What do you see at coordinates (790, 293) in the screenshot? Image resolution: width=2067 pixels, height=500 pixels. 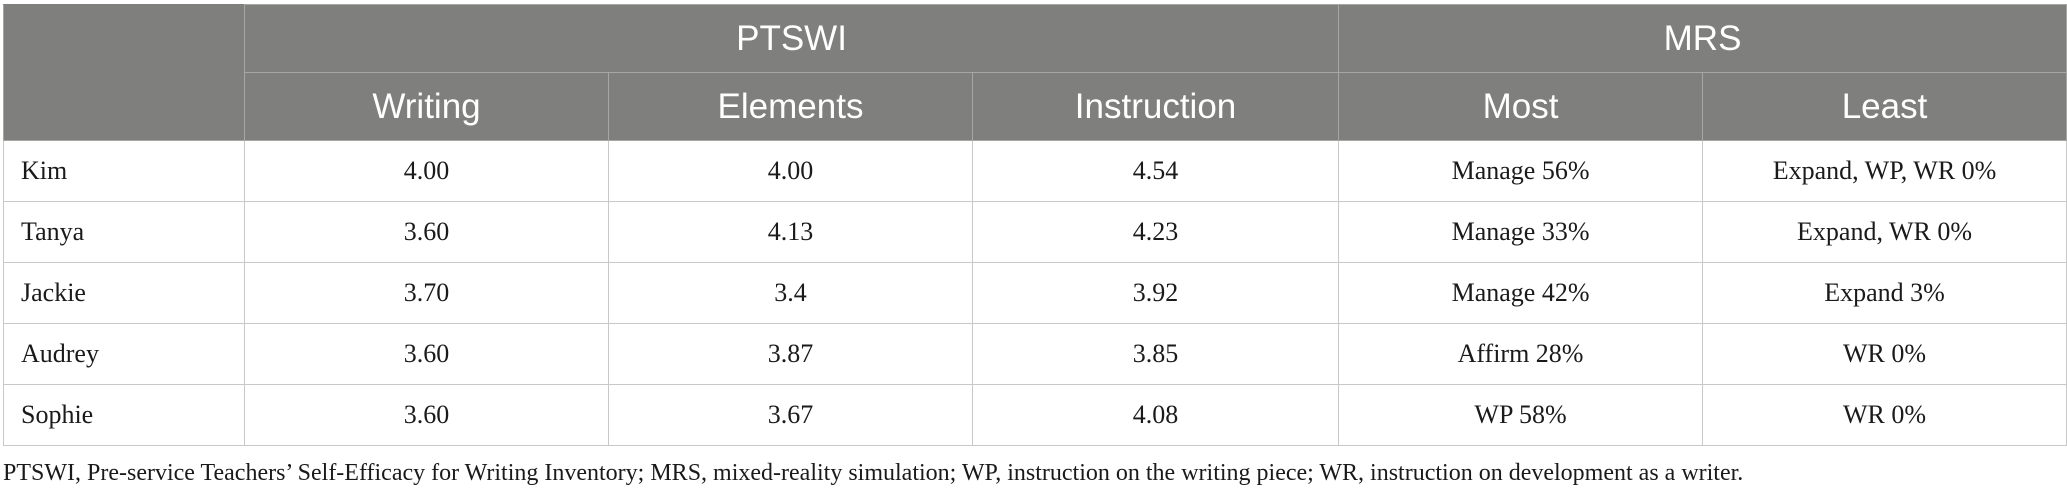 I see `cell-elements: 3.4` at bounding box center [790, 293].